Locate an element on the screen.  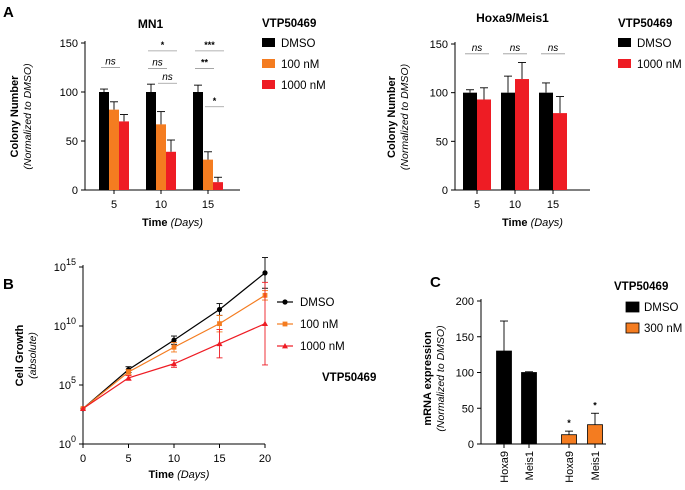
x-tick-label: Hoxa9 is located at coordinates (505, 467).